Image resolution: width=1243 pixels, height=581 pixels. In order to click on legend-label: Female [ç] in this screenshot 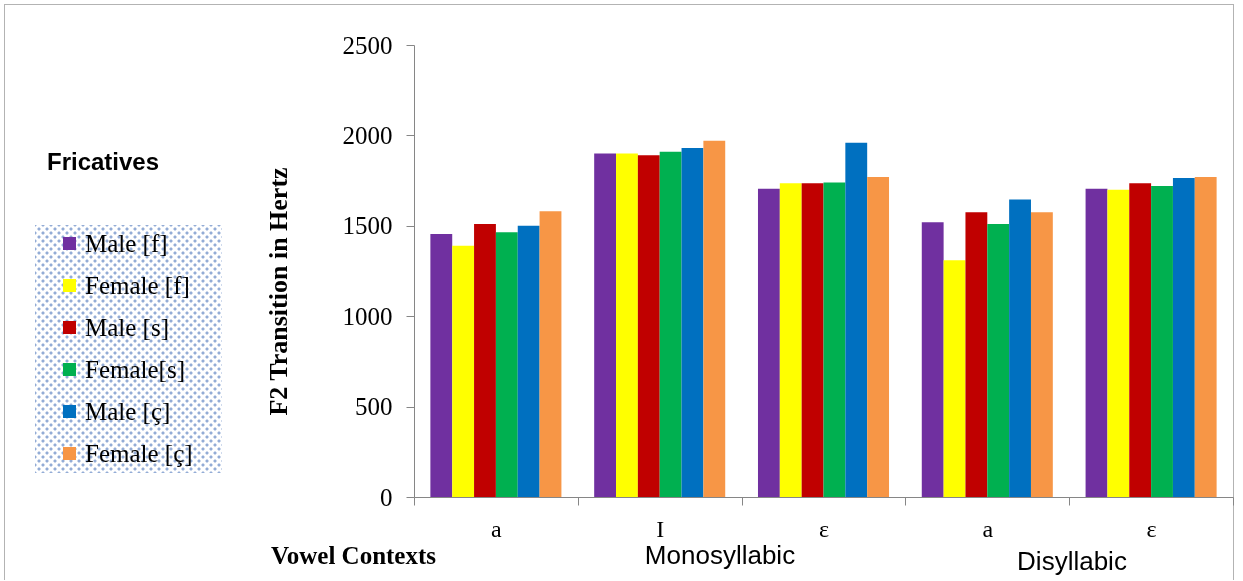, I will do `click(139, 453)`.